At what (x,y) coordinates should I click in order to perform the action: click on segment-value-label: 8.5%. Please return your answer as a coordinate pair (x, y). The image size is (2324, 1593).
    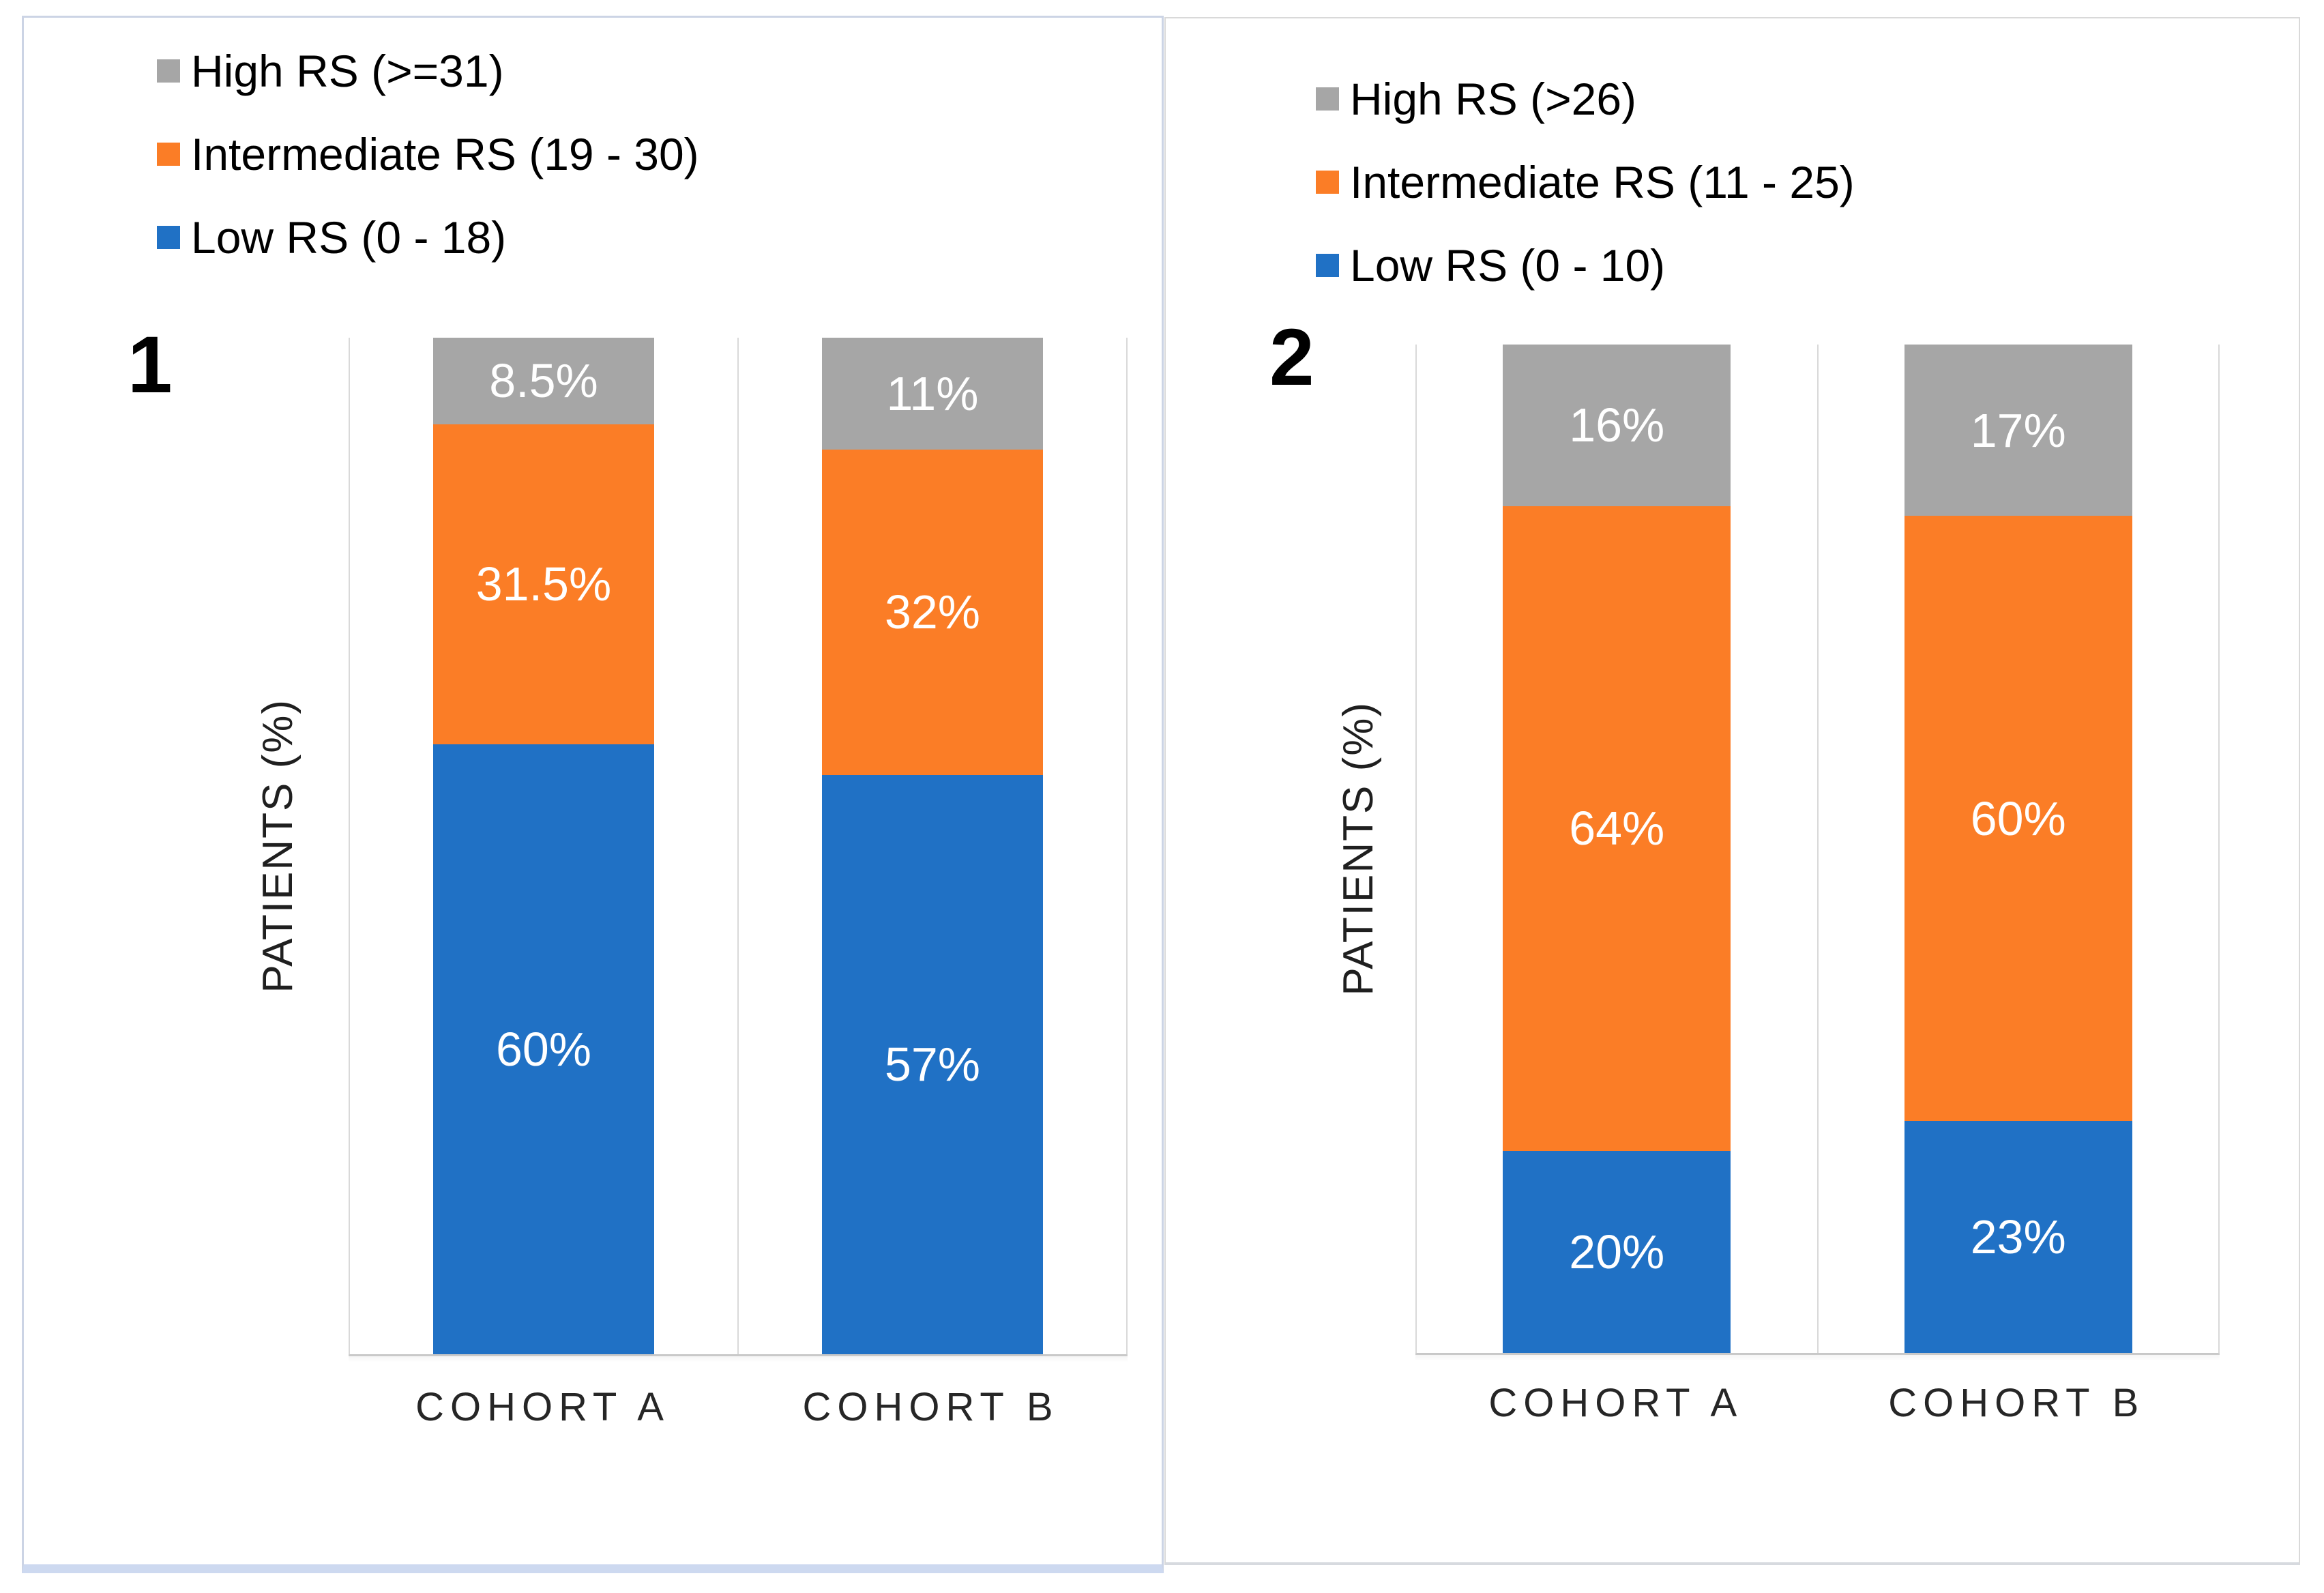
    Looking at the image, I should click on (543, 381).